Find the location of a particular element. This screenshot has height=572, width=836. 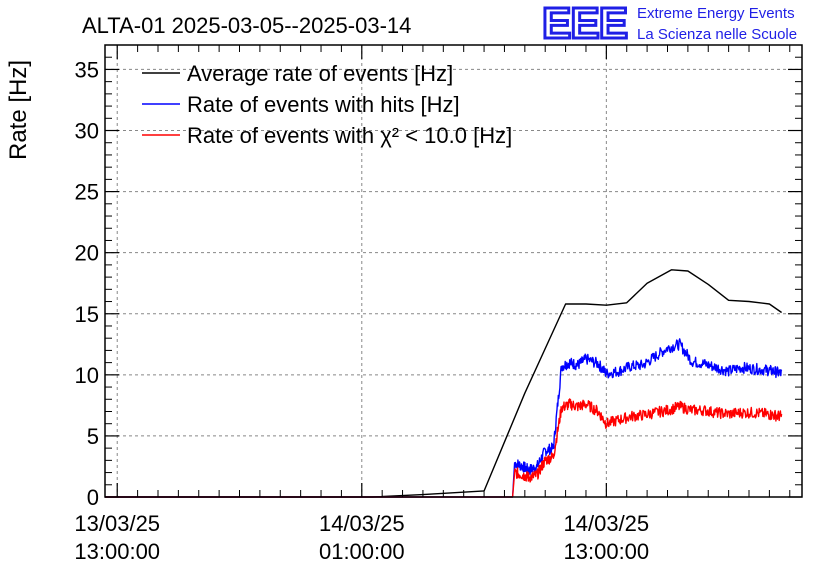

y-tick-label: 5 is located at coordinates (93, 436).